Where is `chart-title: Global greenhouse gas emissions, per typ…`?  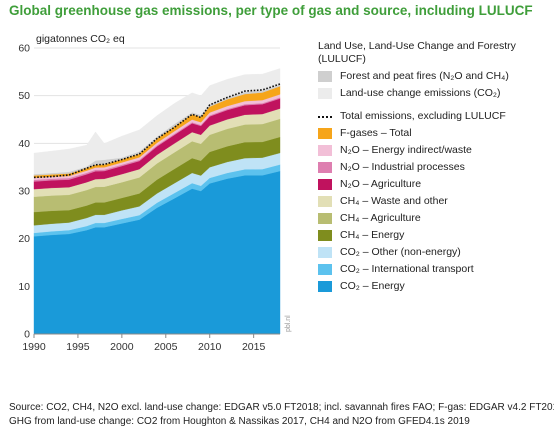 chart-title: Global greenhouse gas emissions, per typ… is located at coordinates (271, 10).